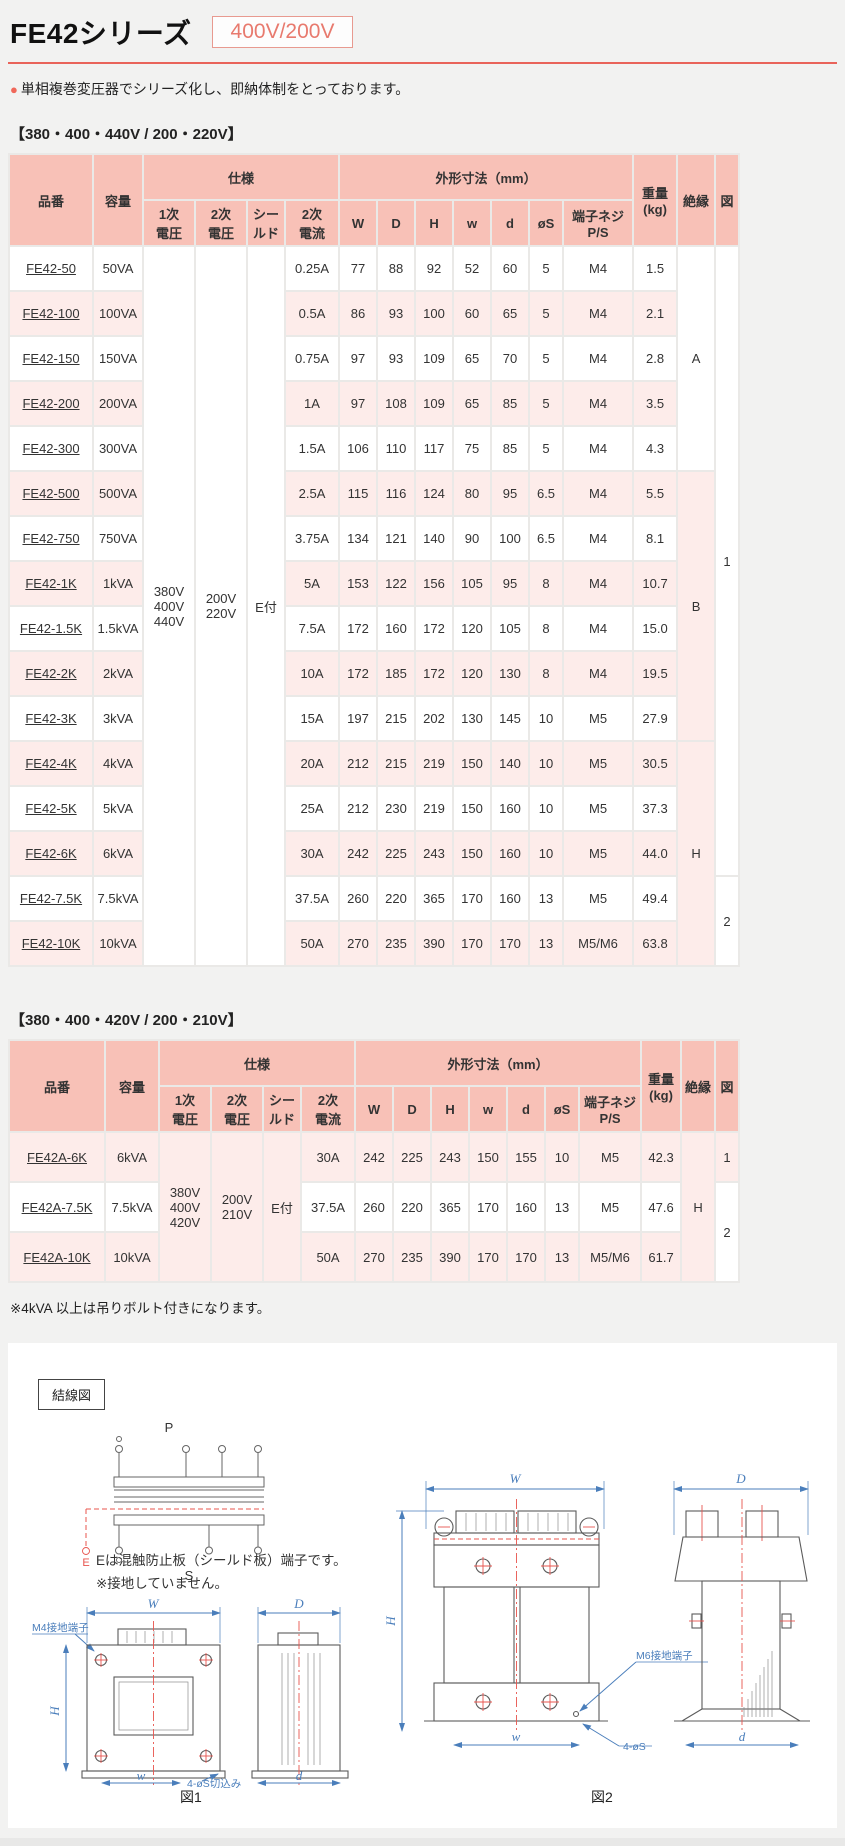 This screenshot has height=1846, width=845. I want to click on model-link: FE42-10K, so click(51, 943).